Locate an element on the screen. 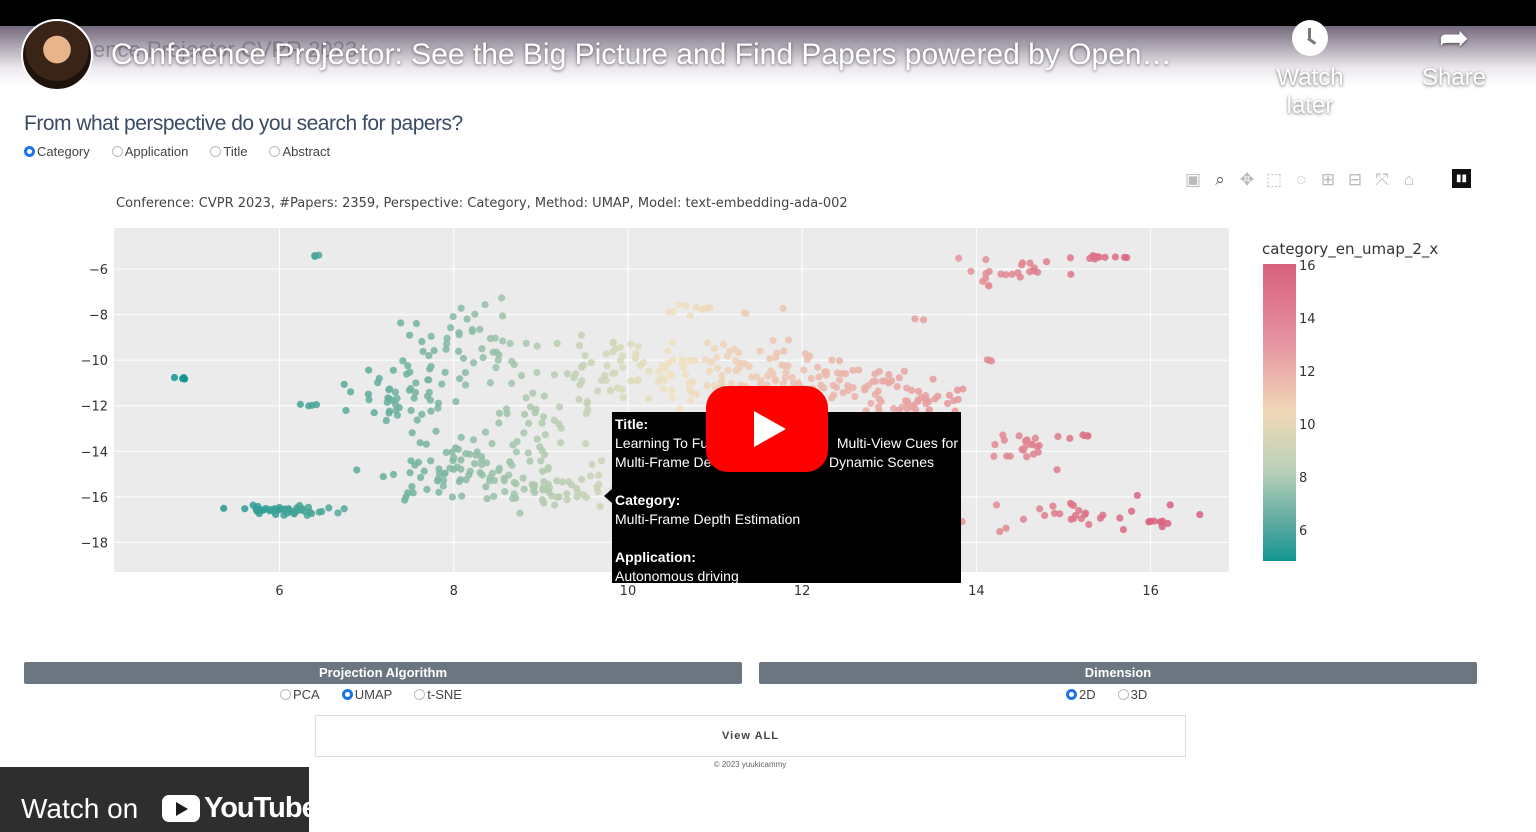 The height and width of the screenshot is (832, 1536). projection-option-tsne: t-SNE is located at coordinates (438, 694).